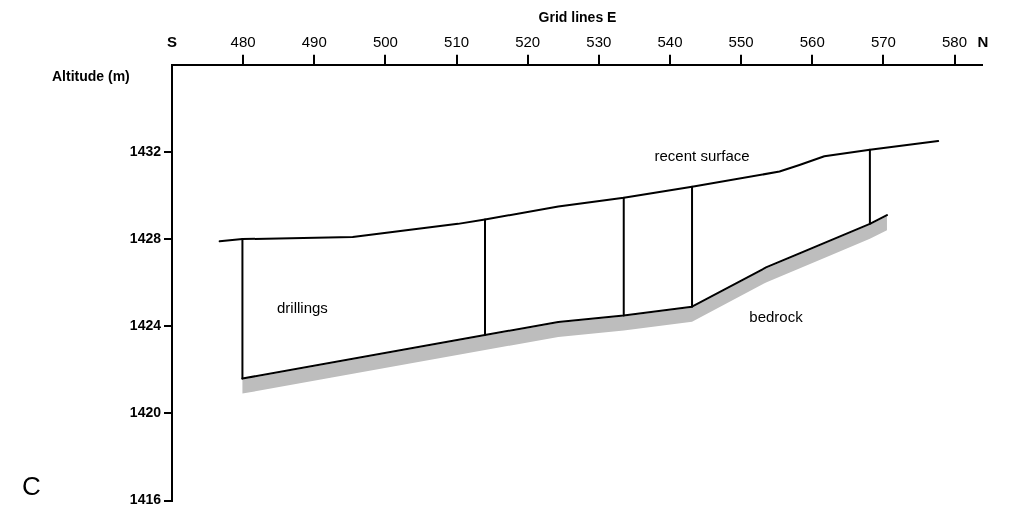 The width and height of the screenshot is (1020, 512). What do you see at coordinates (302, 308) in the screenshot?
I see `text: drillings` at bounding box center [302, 308].